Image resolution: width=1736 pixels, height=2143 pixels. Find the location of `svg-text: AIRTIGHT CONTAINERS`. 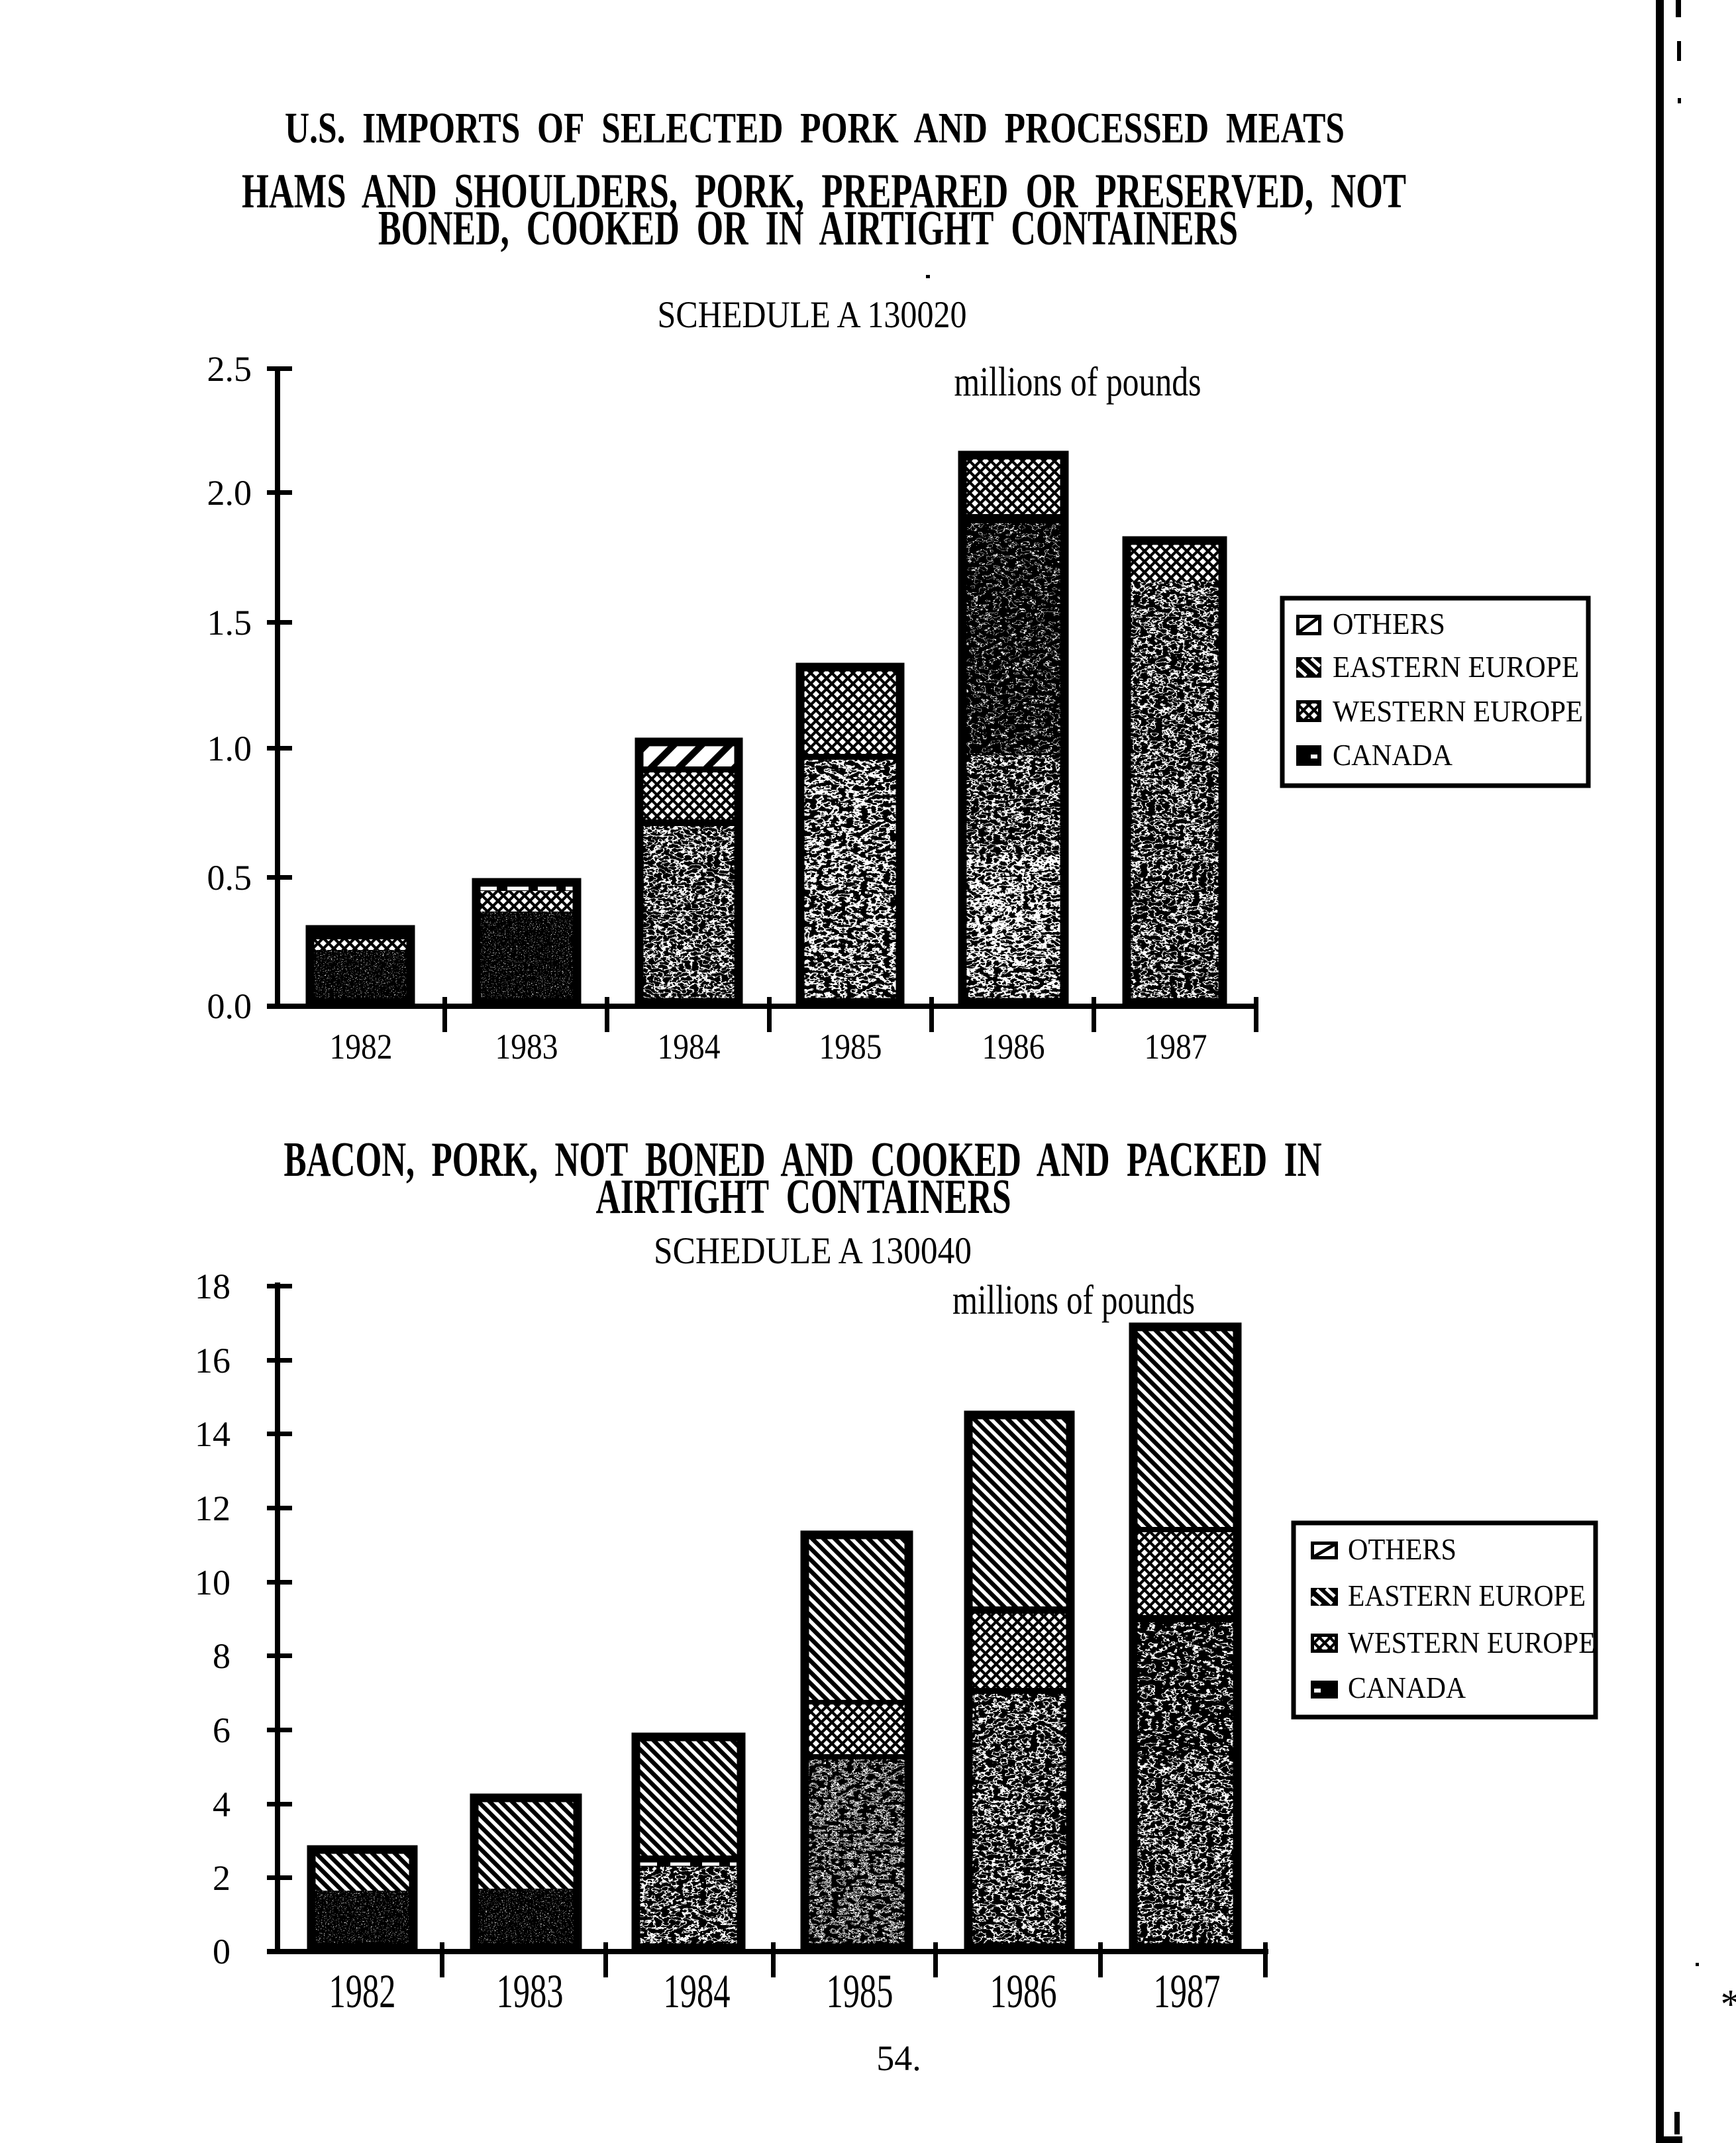

svg-text: AIRTIGHT CONTAINERS is located at coordinates (803, 1197).